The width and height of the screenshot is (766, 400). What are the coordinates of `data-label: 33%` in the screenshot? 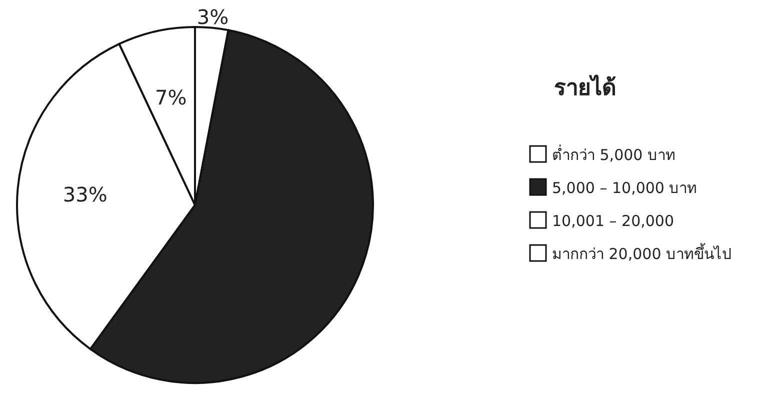 It's located at (85, 194).